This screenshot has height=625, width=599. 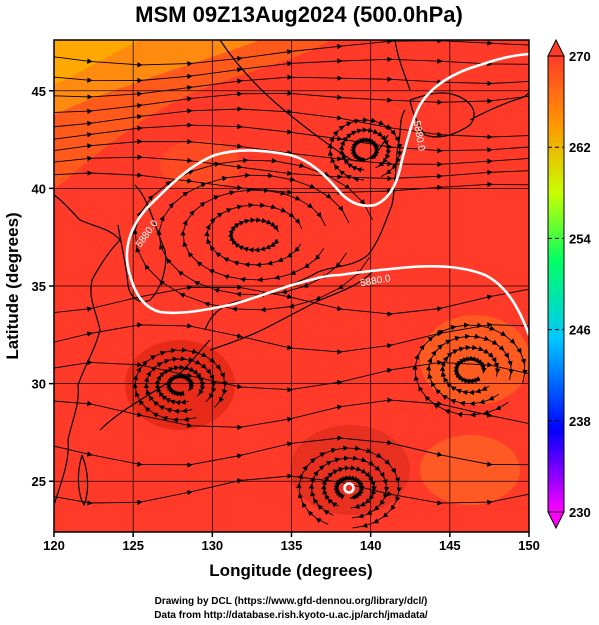 What do you see at coordinates (39, 286) in the screenshot?
I see `y-tick-label-35: 35` at bounding box center [39, 286].